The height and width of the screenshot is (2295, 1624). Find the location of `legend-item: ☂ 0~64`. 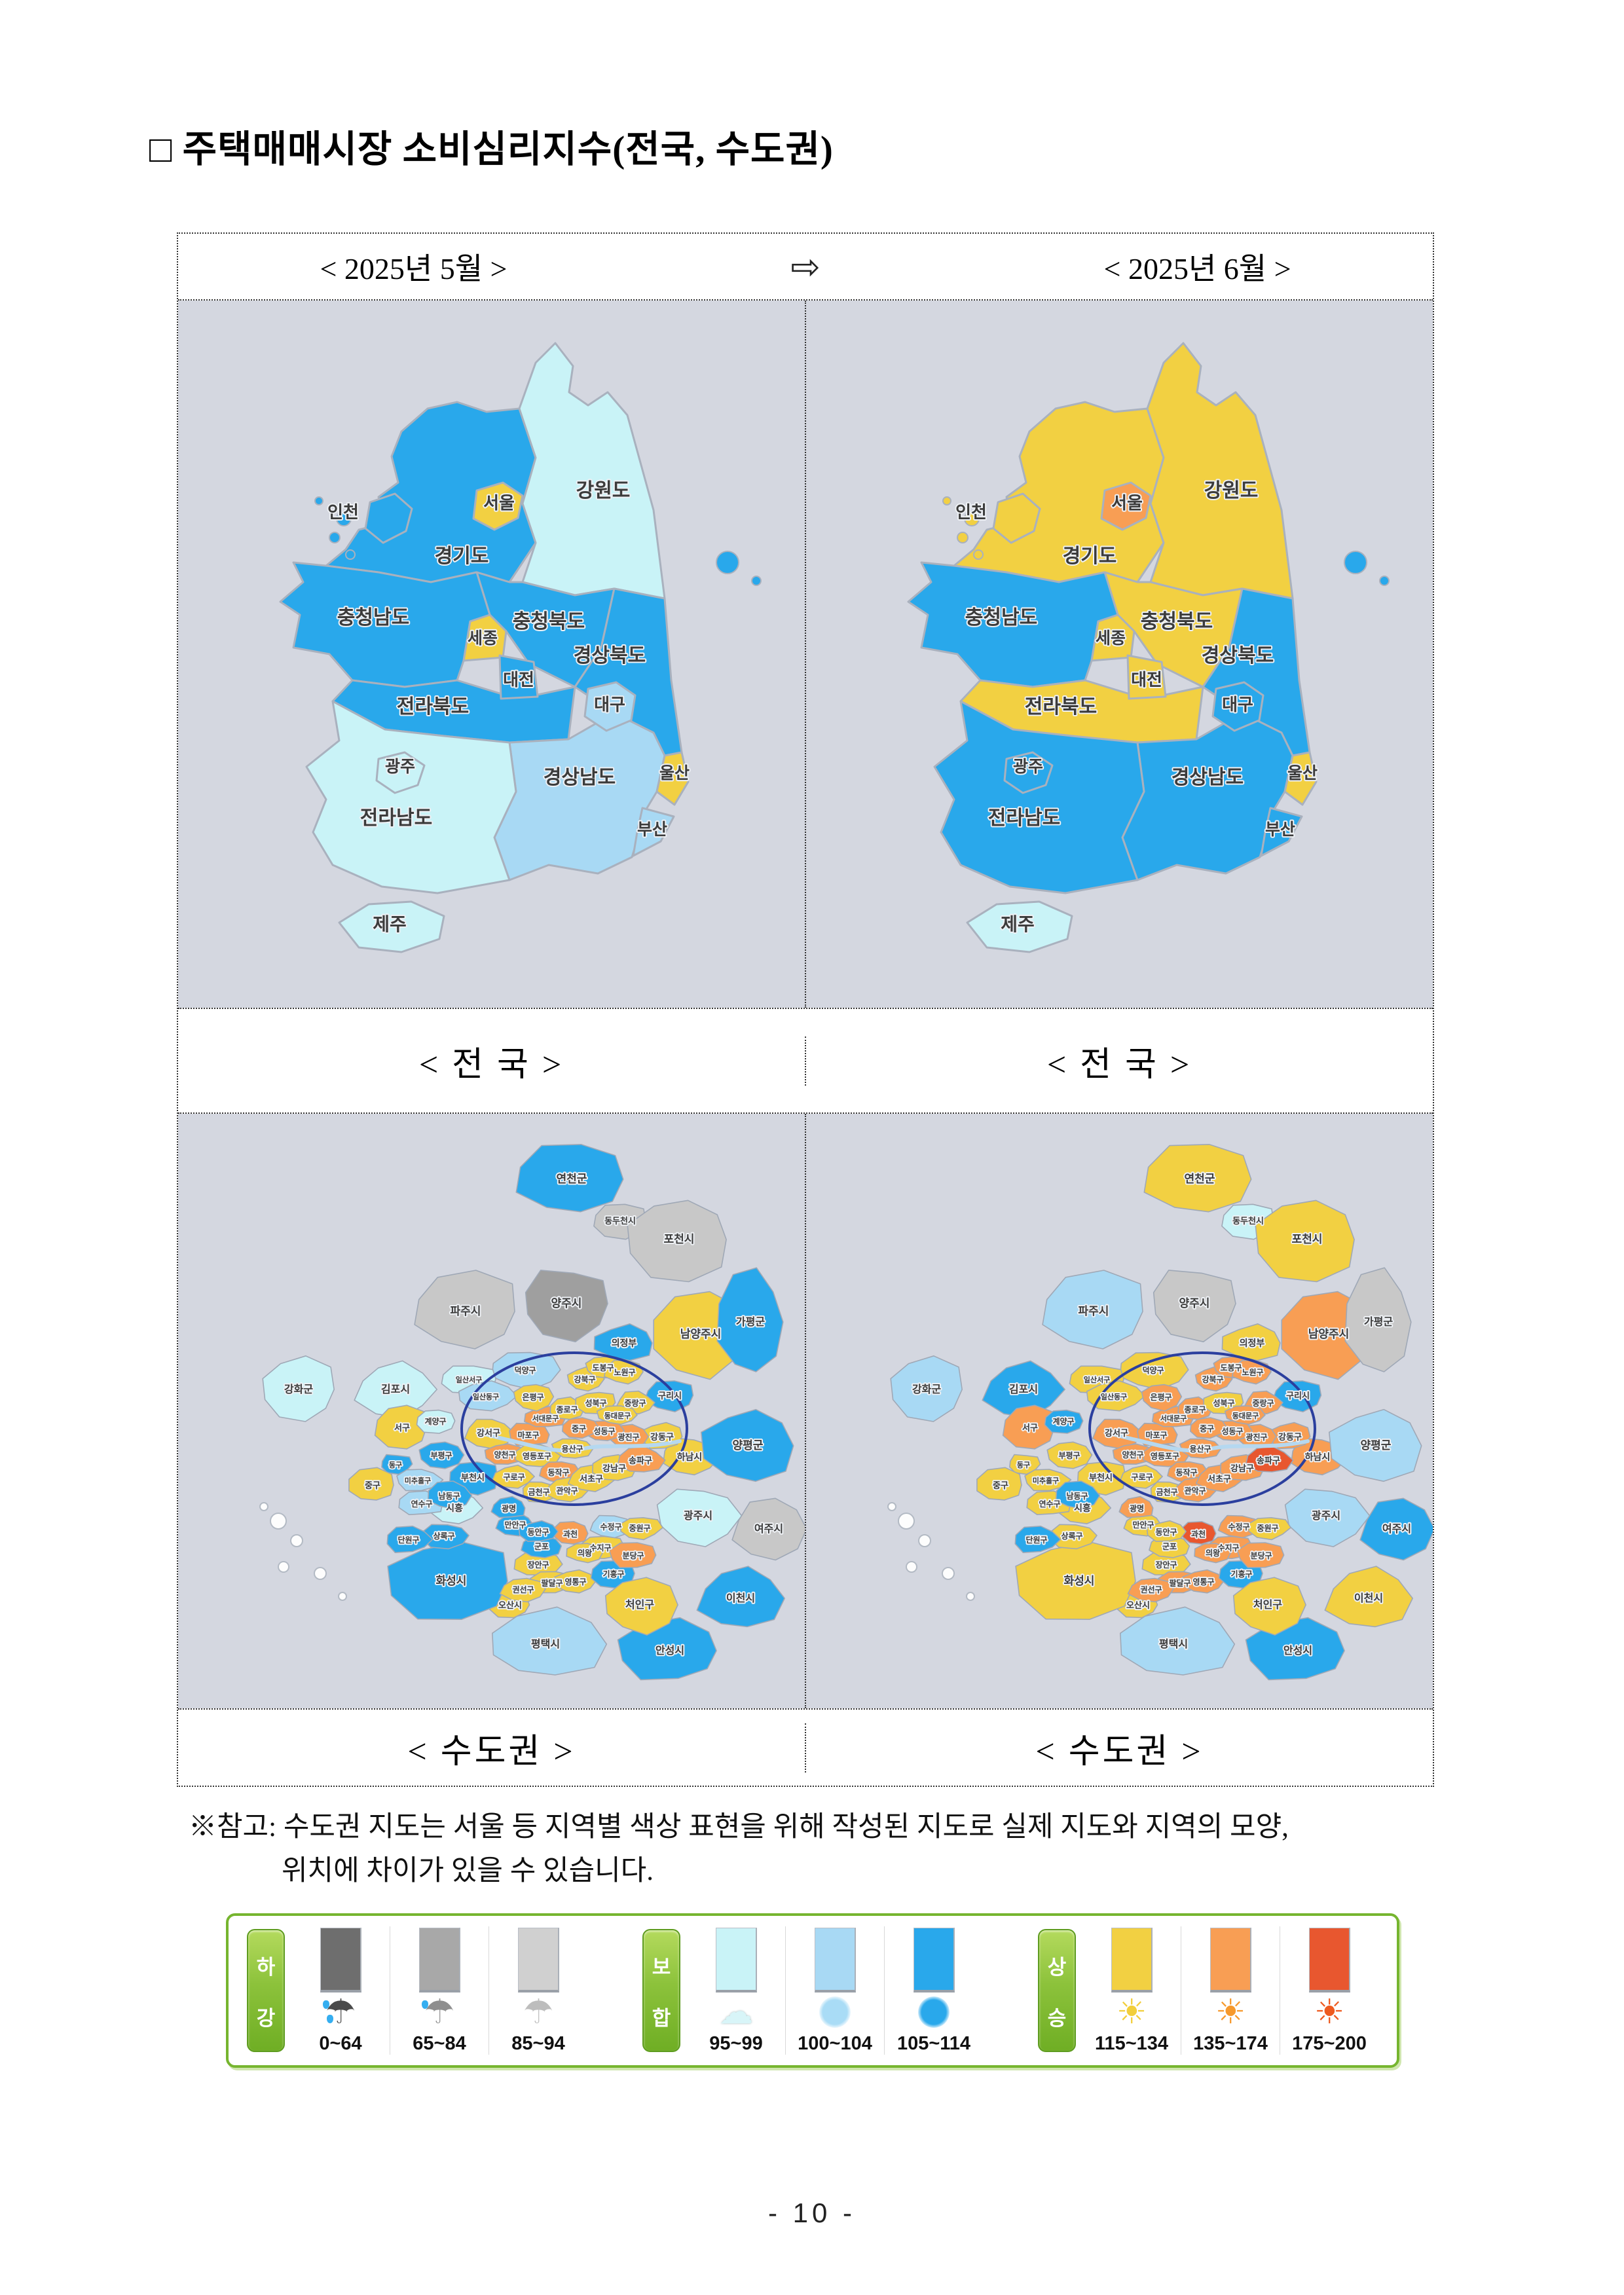

legend-item: ☂ 0~64 is located at coordinates (340, 1990).